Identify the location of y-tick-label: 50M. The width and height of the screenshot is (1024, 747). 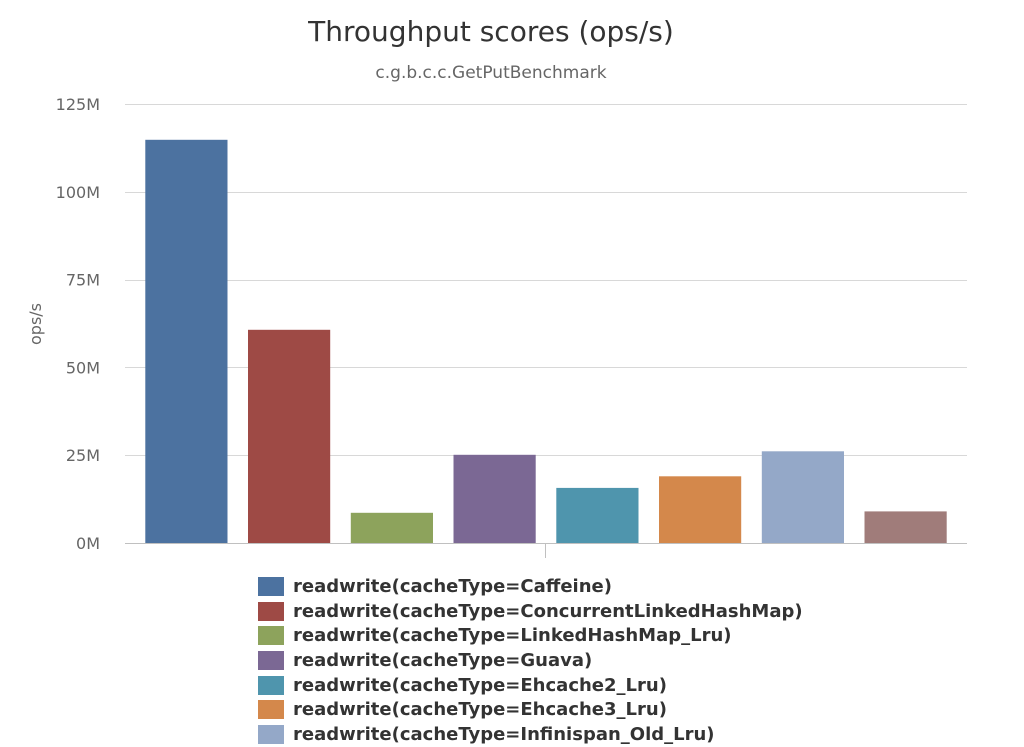
(83, 367).